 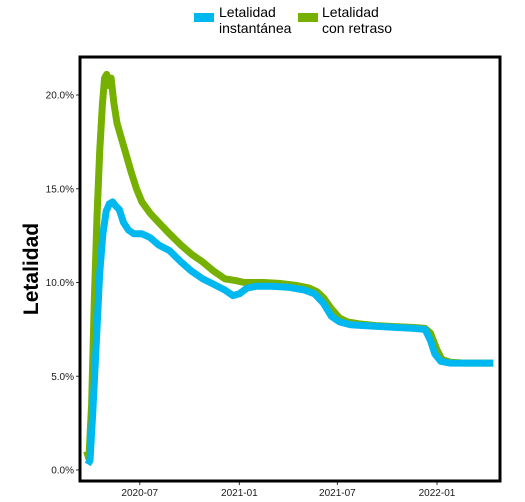 What do you see at coordinates (60, 96) in the screenshot?
I see `y-tick-label: 20.0%` at bounding box center [60, 96].